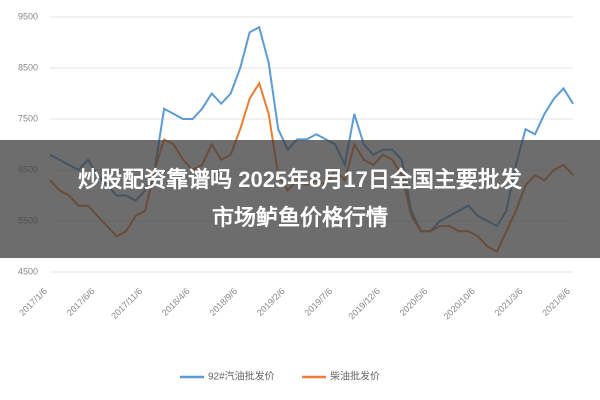  What do you see at coordinates (271, 302) in the screenshot?
I see `x-tick-label: 2019/2/6` at bounding box center [271, 302].